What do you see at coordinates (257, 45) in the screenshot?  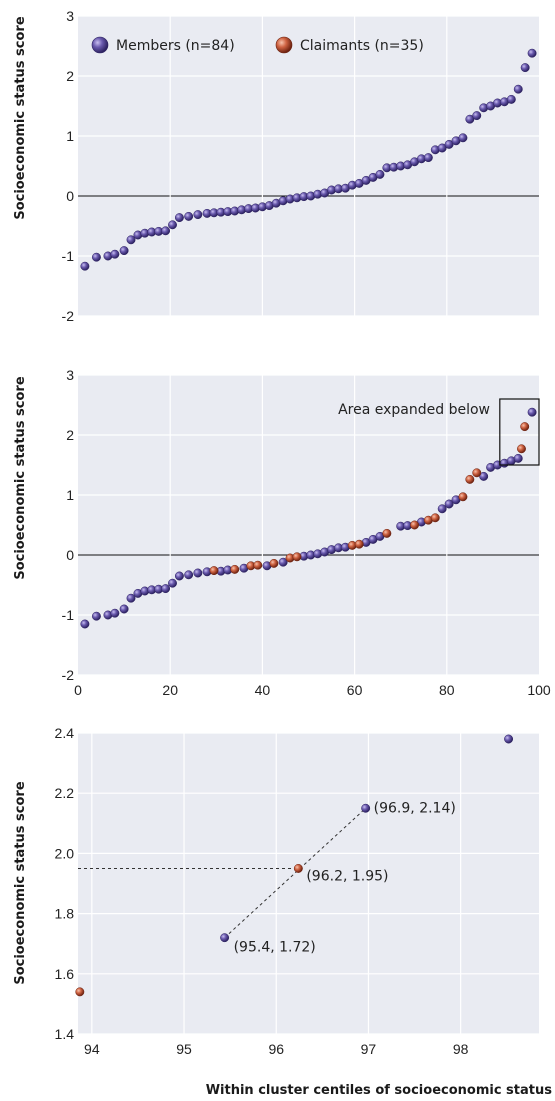 I see `legend: Members (n=84) Claimants (n=35)` at bounding box center [257, 45].